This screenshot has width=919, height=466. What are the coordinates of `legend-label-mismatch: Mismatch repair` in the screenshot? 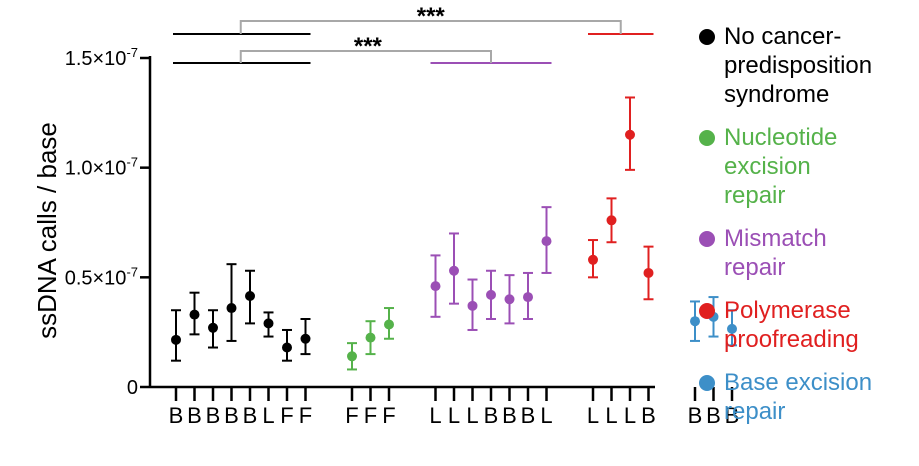 It's located at (775, 253).